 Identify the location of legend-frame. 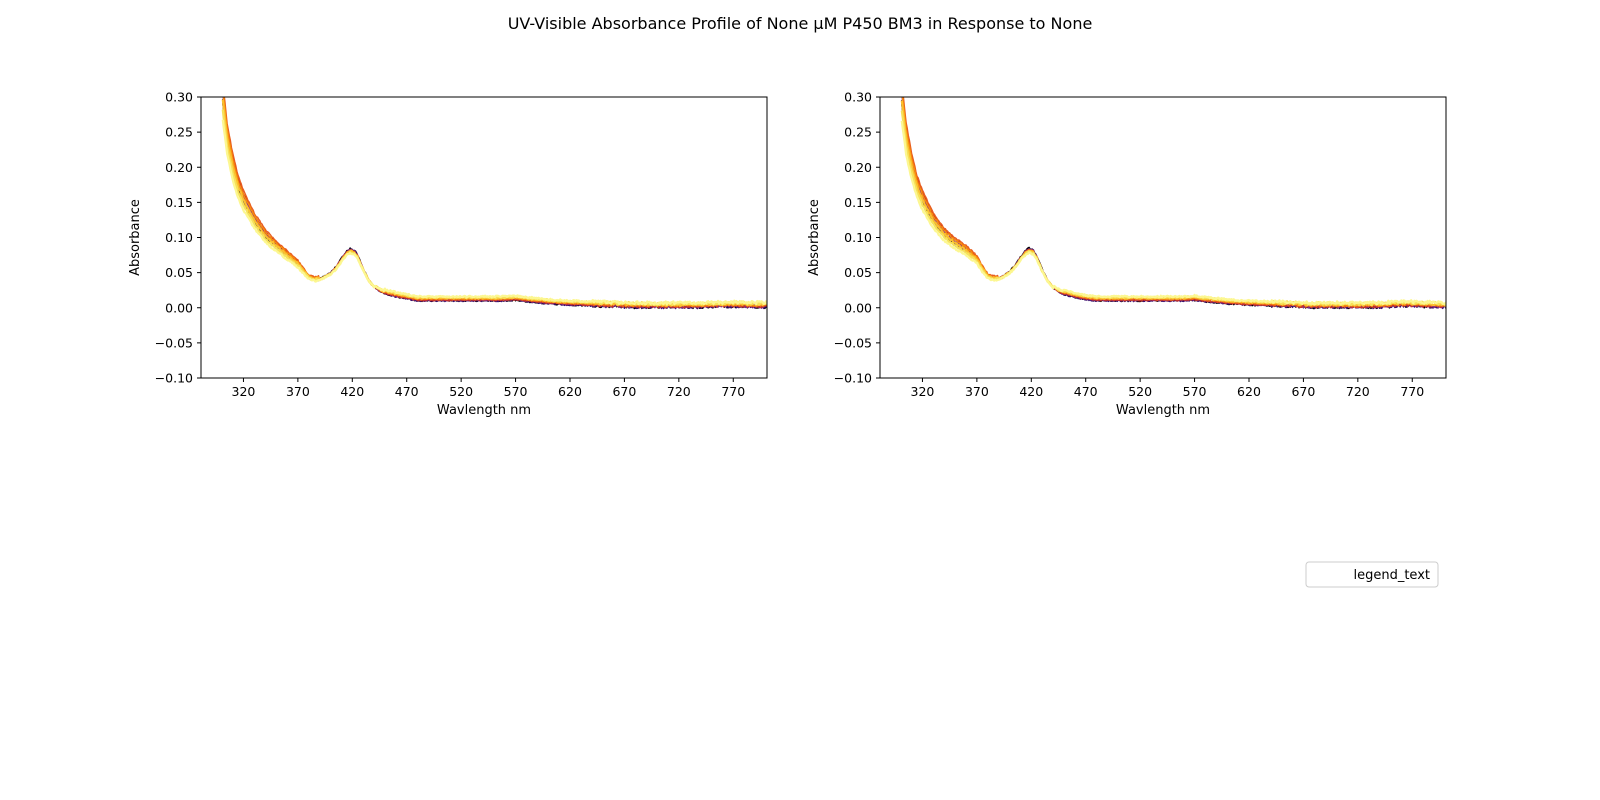
(1372, 574).